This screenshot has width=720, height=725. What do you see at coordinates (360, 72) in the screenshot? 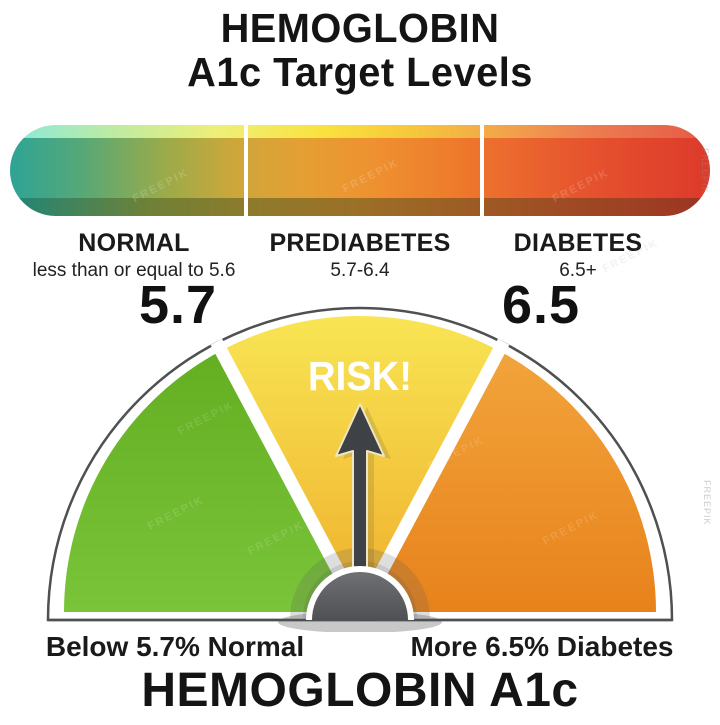
I see `page-title-line2: A1c Target Levels` at bounding box center [360, 72].